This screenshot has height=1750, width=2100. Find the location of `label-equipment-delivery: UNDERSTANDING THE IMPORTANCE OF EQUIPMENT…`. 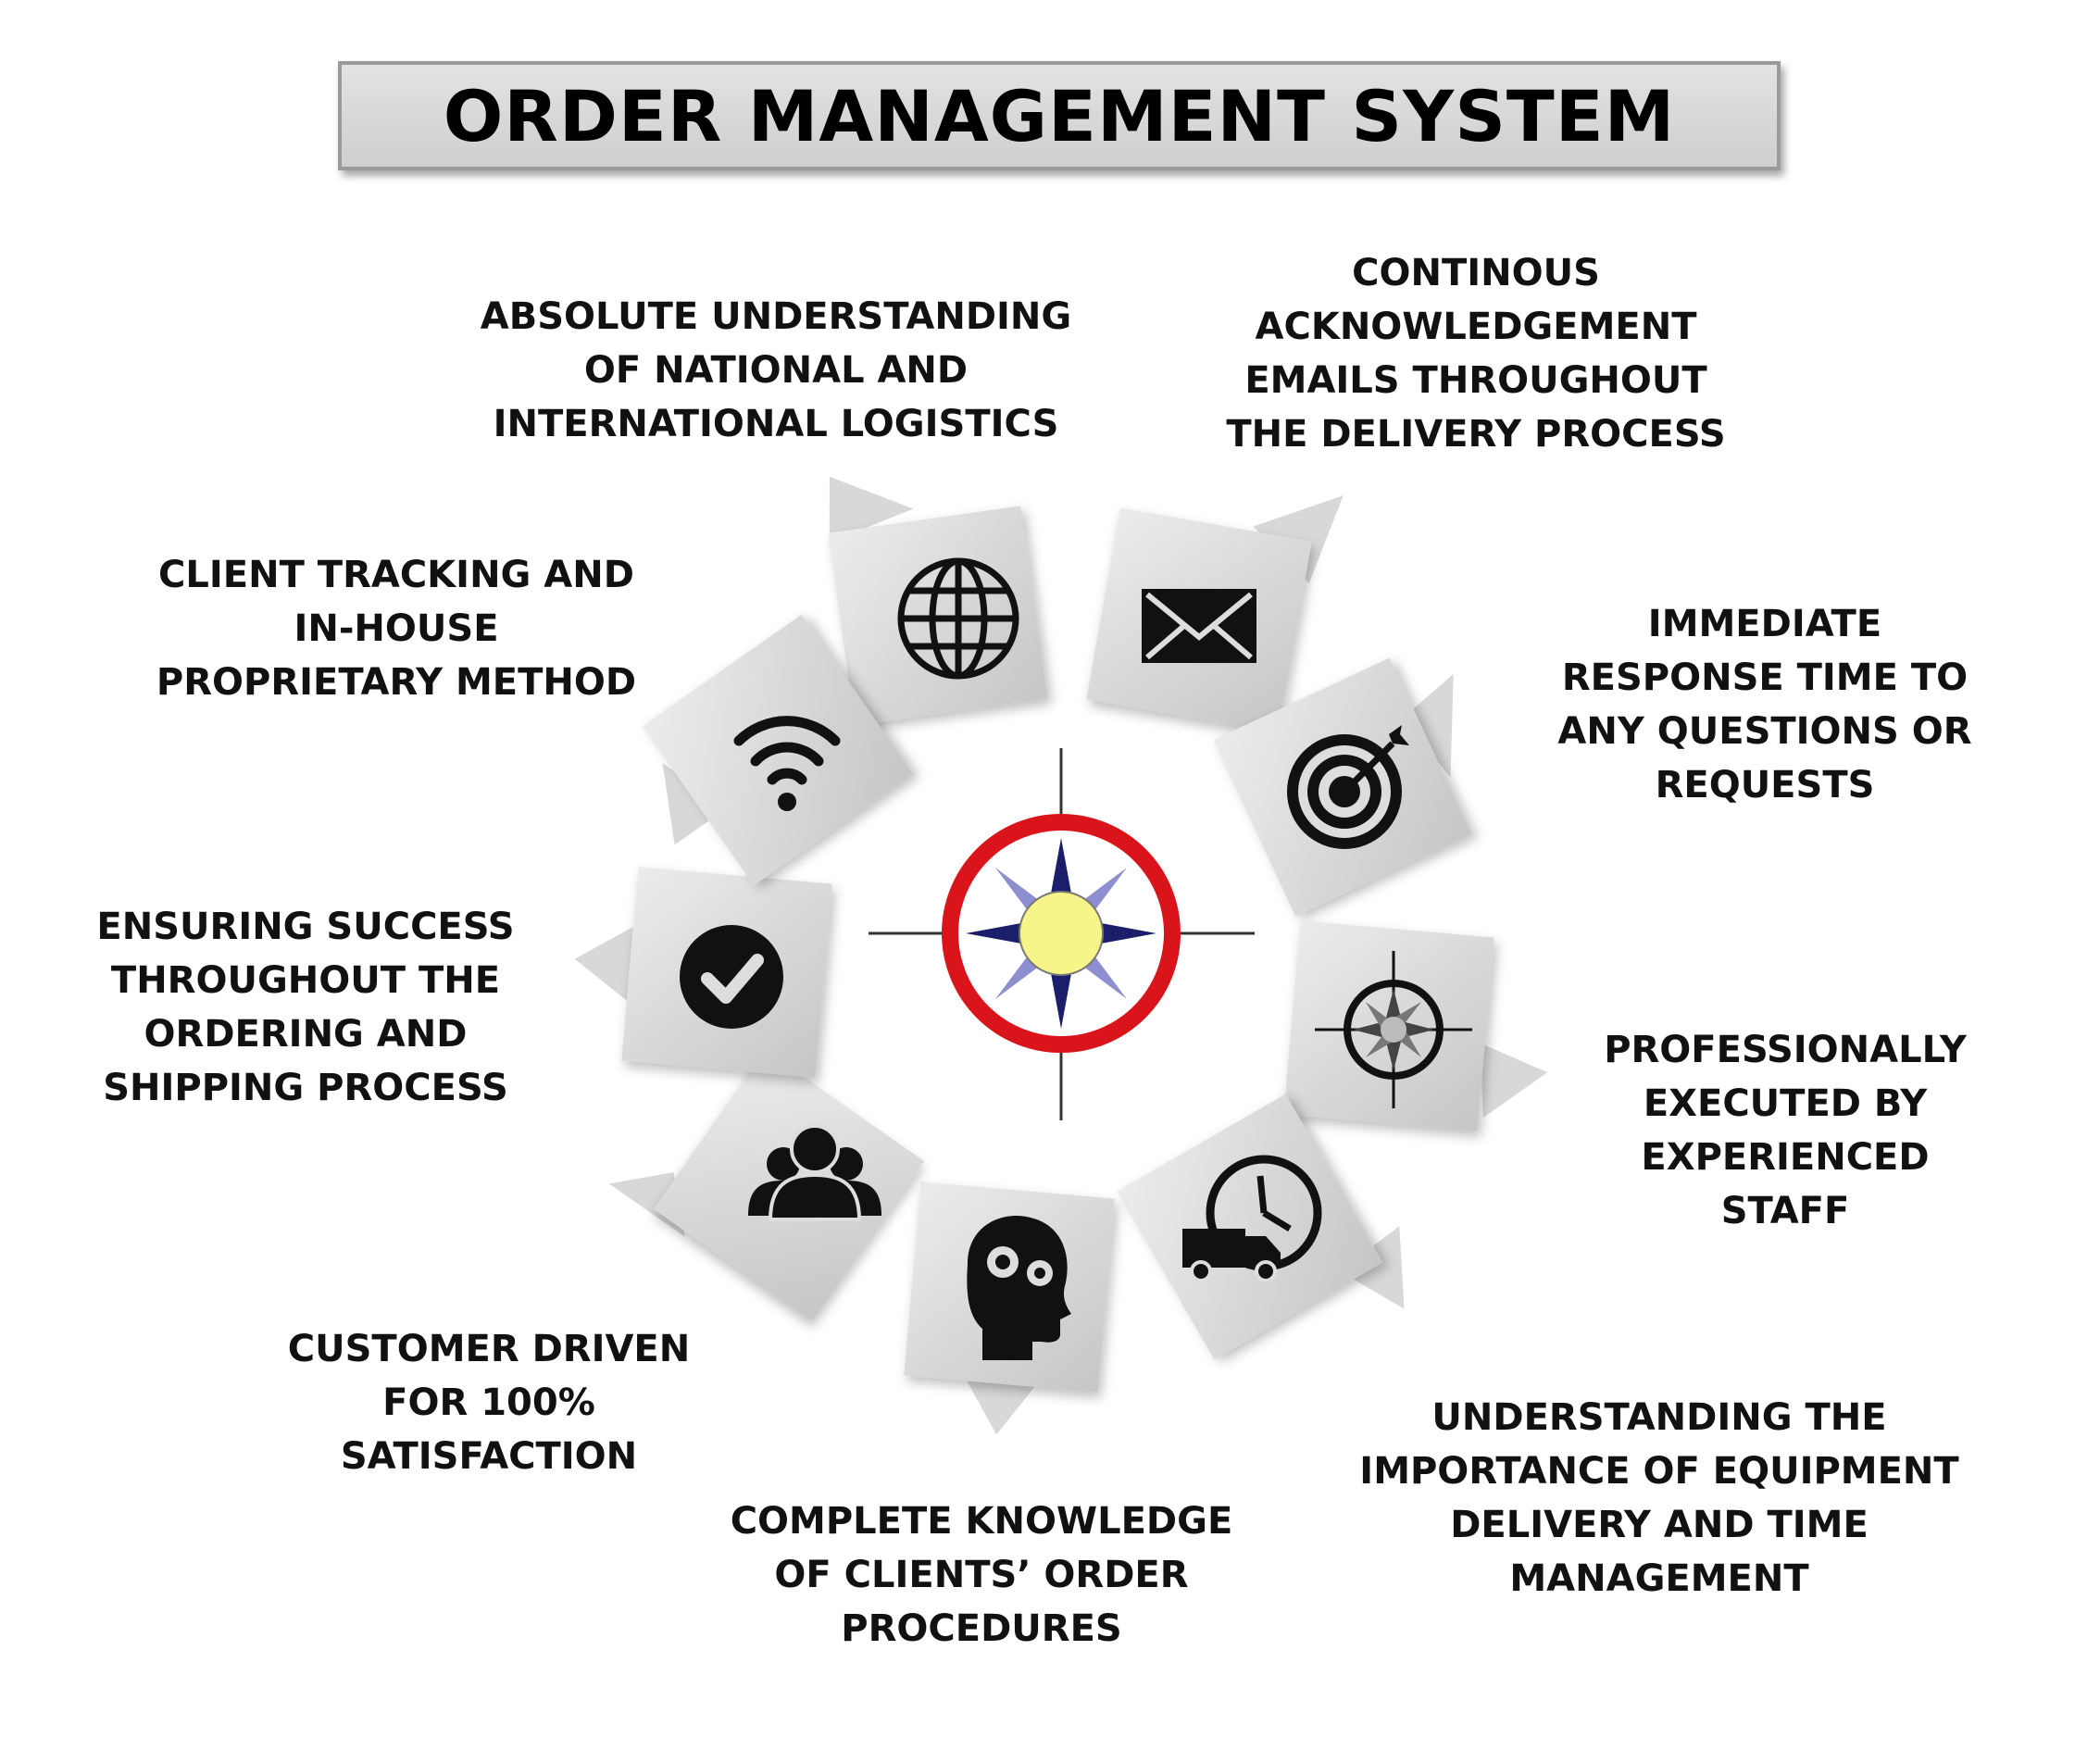

label-equipment-delivery: UNDERSTANDING THE IMPORTANCE OF EQUIPMENT… is located at coordinates (1659, 1498).